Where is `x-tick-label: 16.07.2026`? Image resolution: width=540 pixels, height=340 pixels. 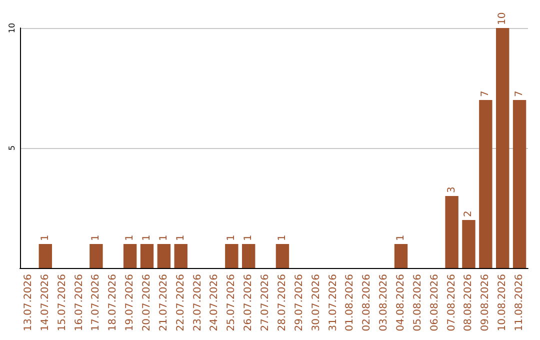 x-tick-label: 16.07.2026 is located at coordinates (79, 303).